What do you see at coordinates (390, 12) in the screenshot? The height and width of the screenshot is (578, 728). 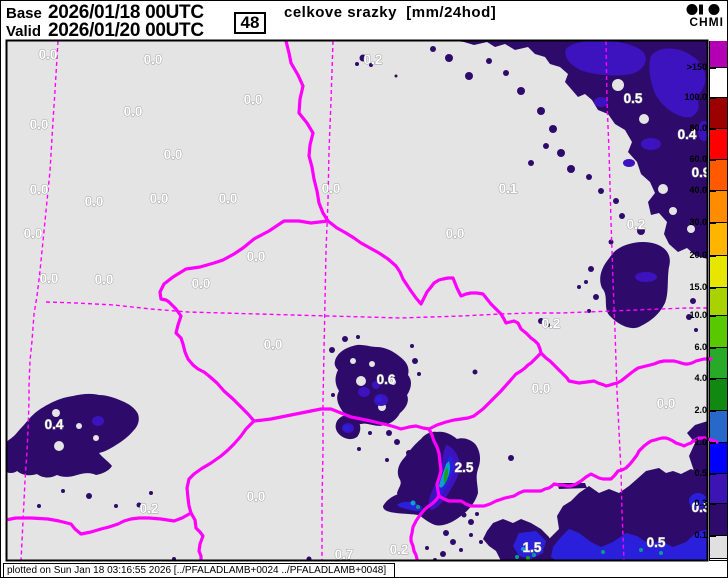 I see `page-title: celkove srazky [mm/24hod]` at bounding box center [390, 12].